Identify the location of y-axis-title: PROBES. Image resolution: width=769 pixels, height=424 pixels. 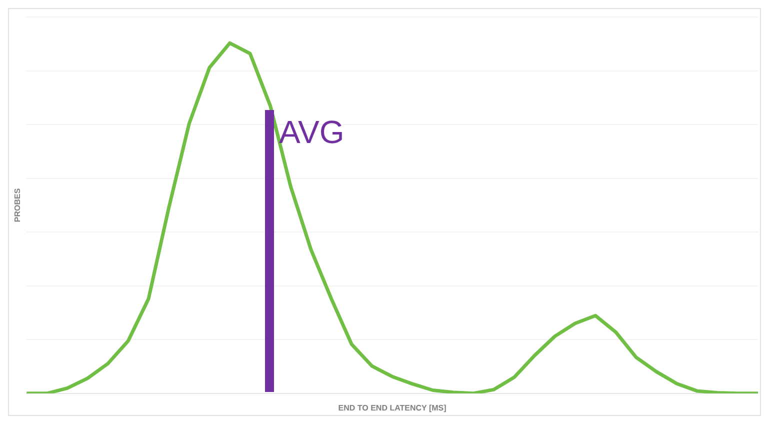
(17, 205).